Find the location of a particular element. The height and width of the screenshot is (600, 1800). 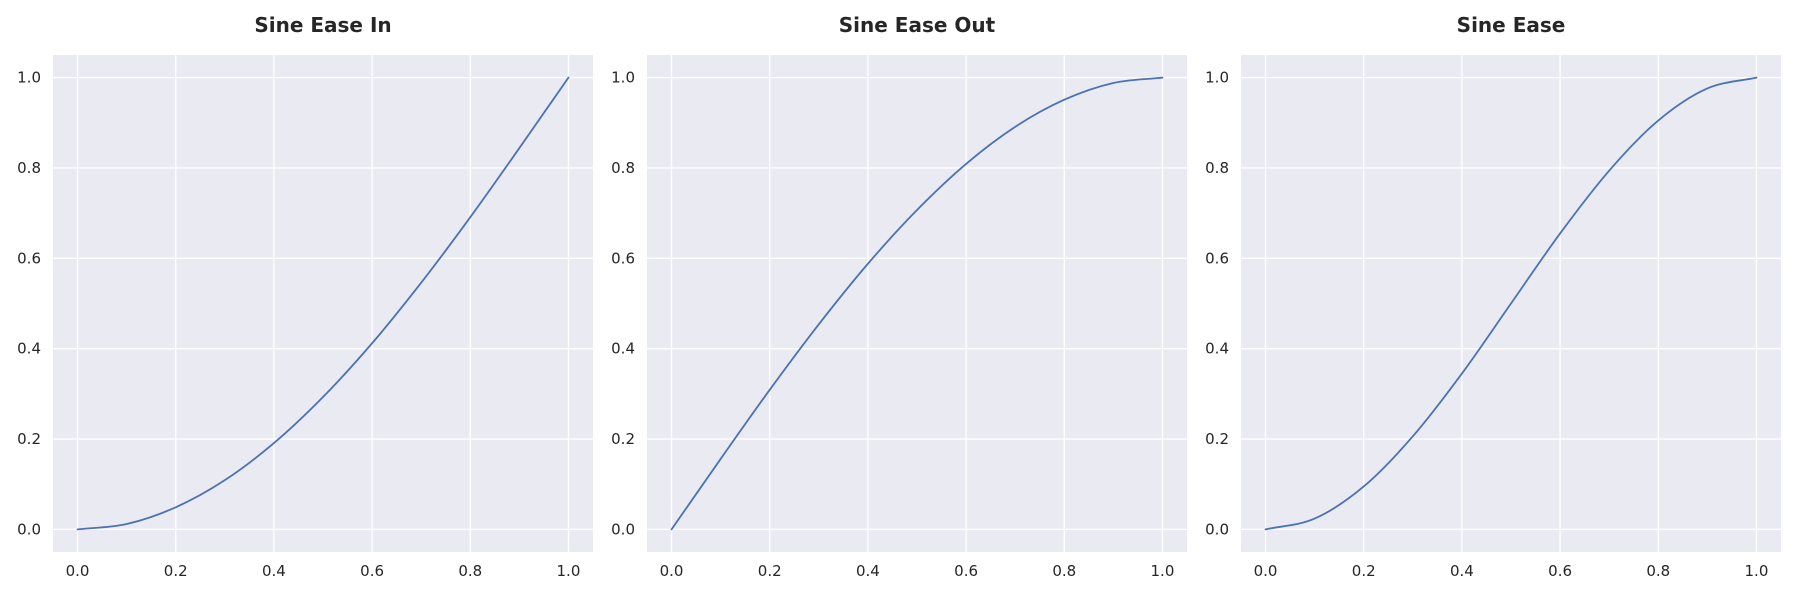

chart-title: Sine Ease In is located at coordinates (322, 25).